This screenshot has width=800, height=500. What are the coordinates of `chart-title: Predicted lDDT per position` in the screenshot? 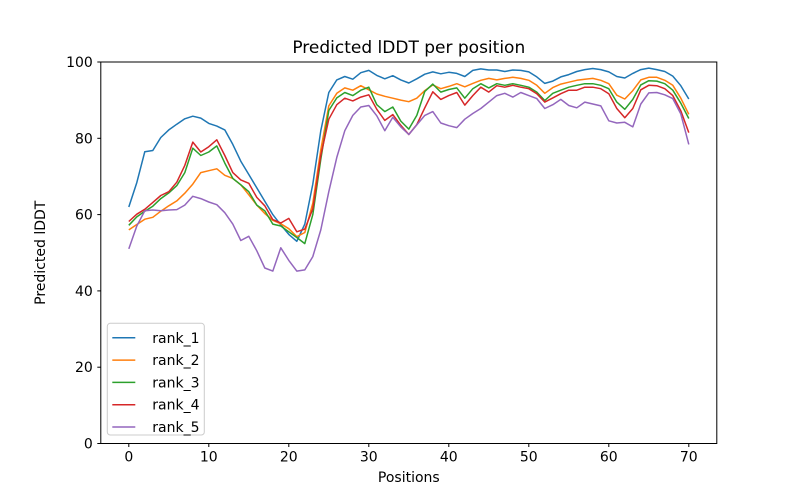 It's located at (408, 48).